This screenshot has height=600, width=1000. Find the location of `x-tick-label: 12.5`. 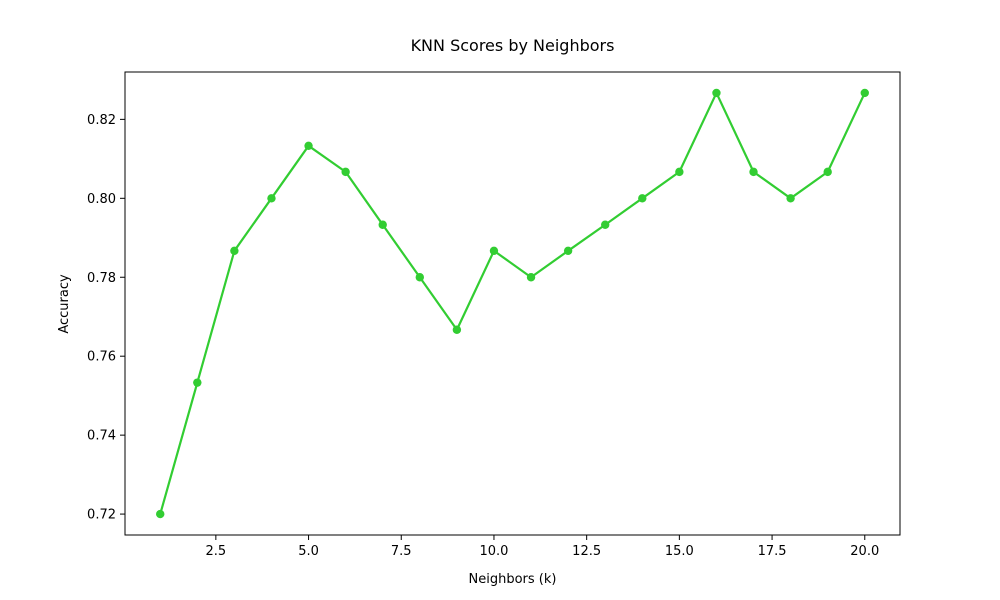

x-tick-label: 12.5 is located at coordinates (586, 551).